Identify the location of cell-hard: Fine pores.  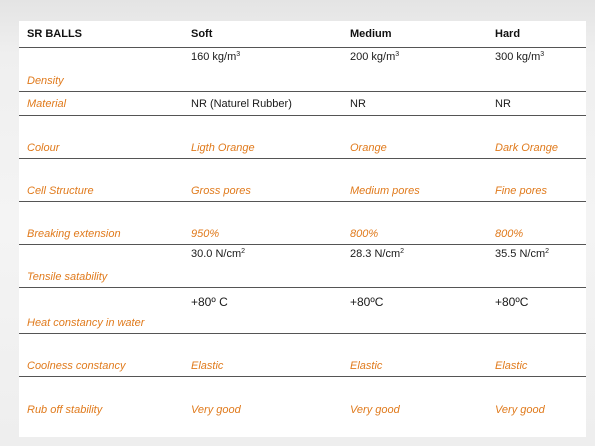
(539, 180).